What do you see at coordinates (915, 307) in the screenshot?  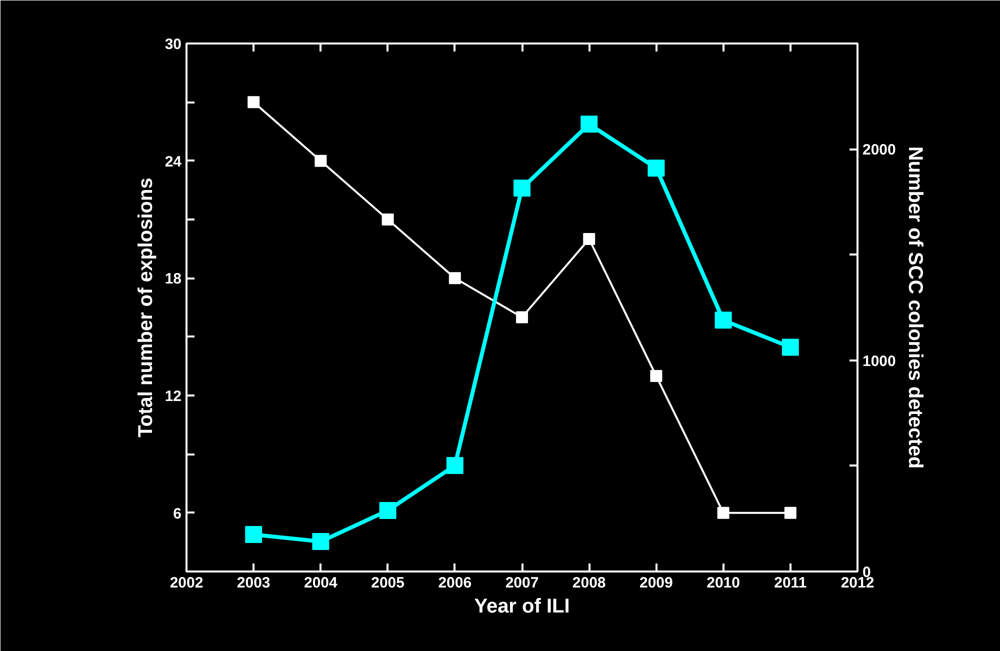 I see `y2-axis-title: Number of SCC colonies detected` at bounding box center [915, 307].